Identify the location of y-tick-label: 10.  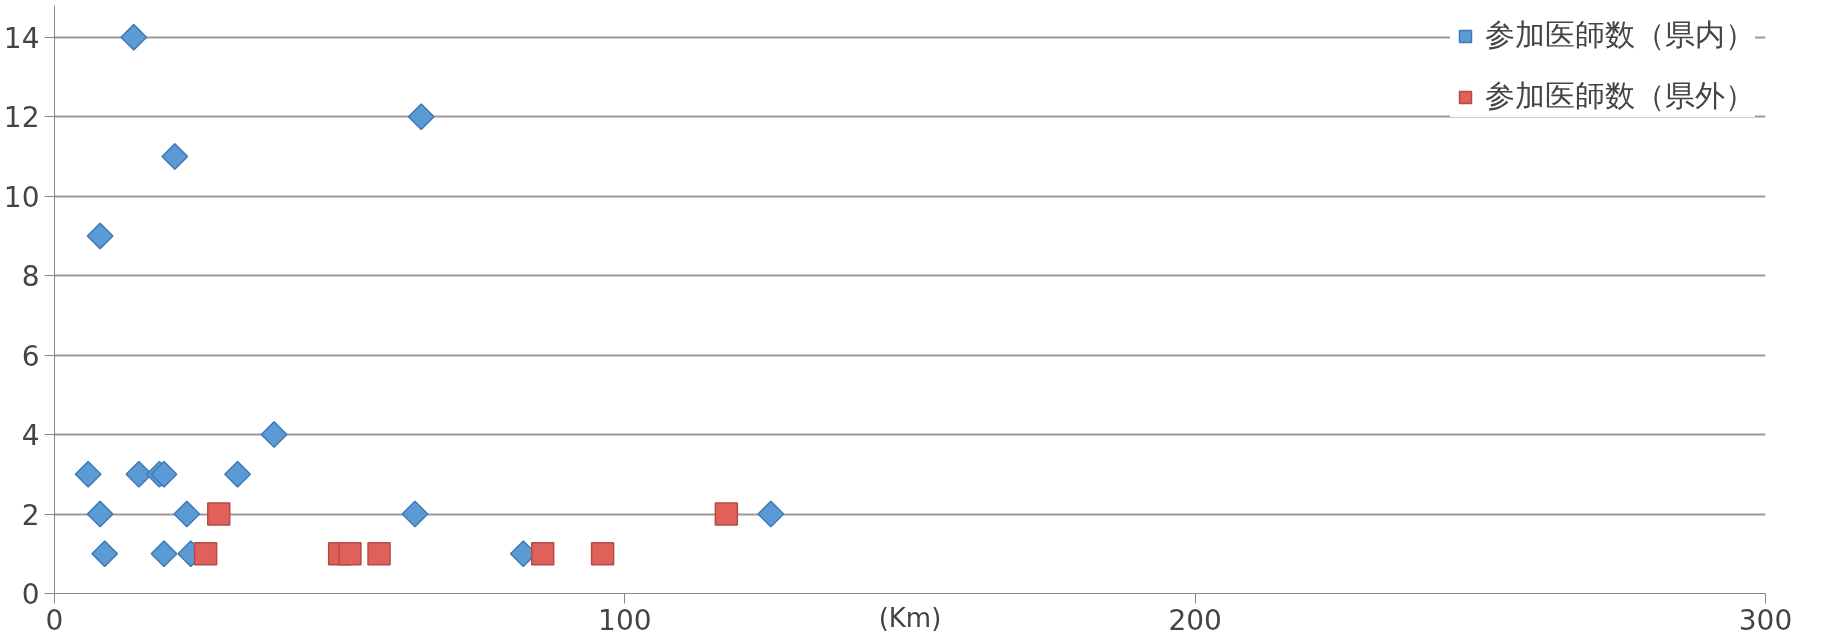
(21, 197).